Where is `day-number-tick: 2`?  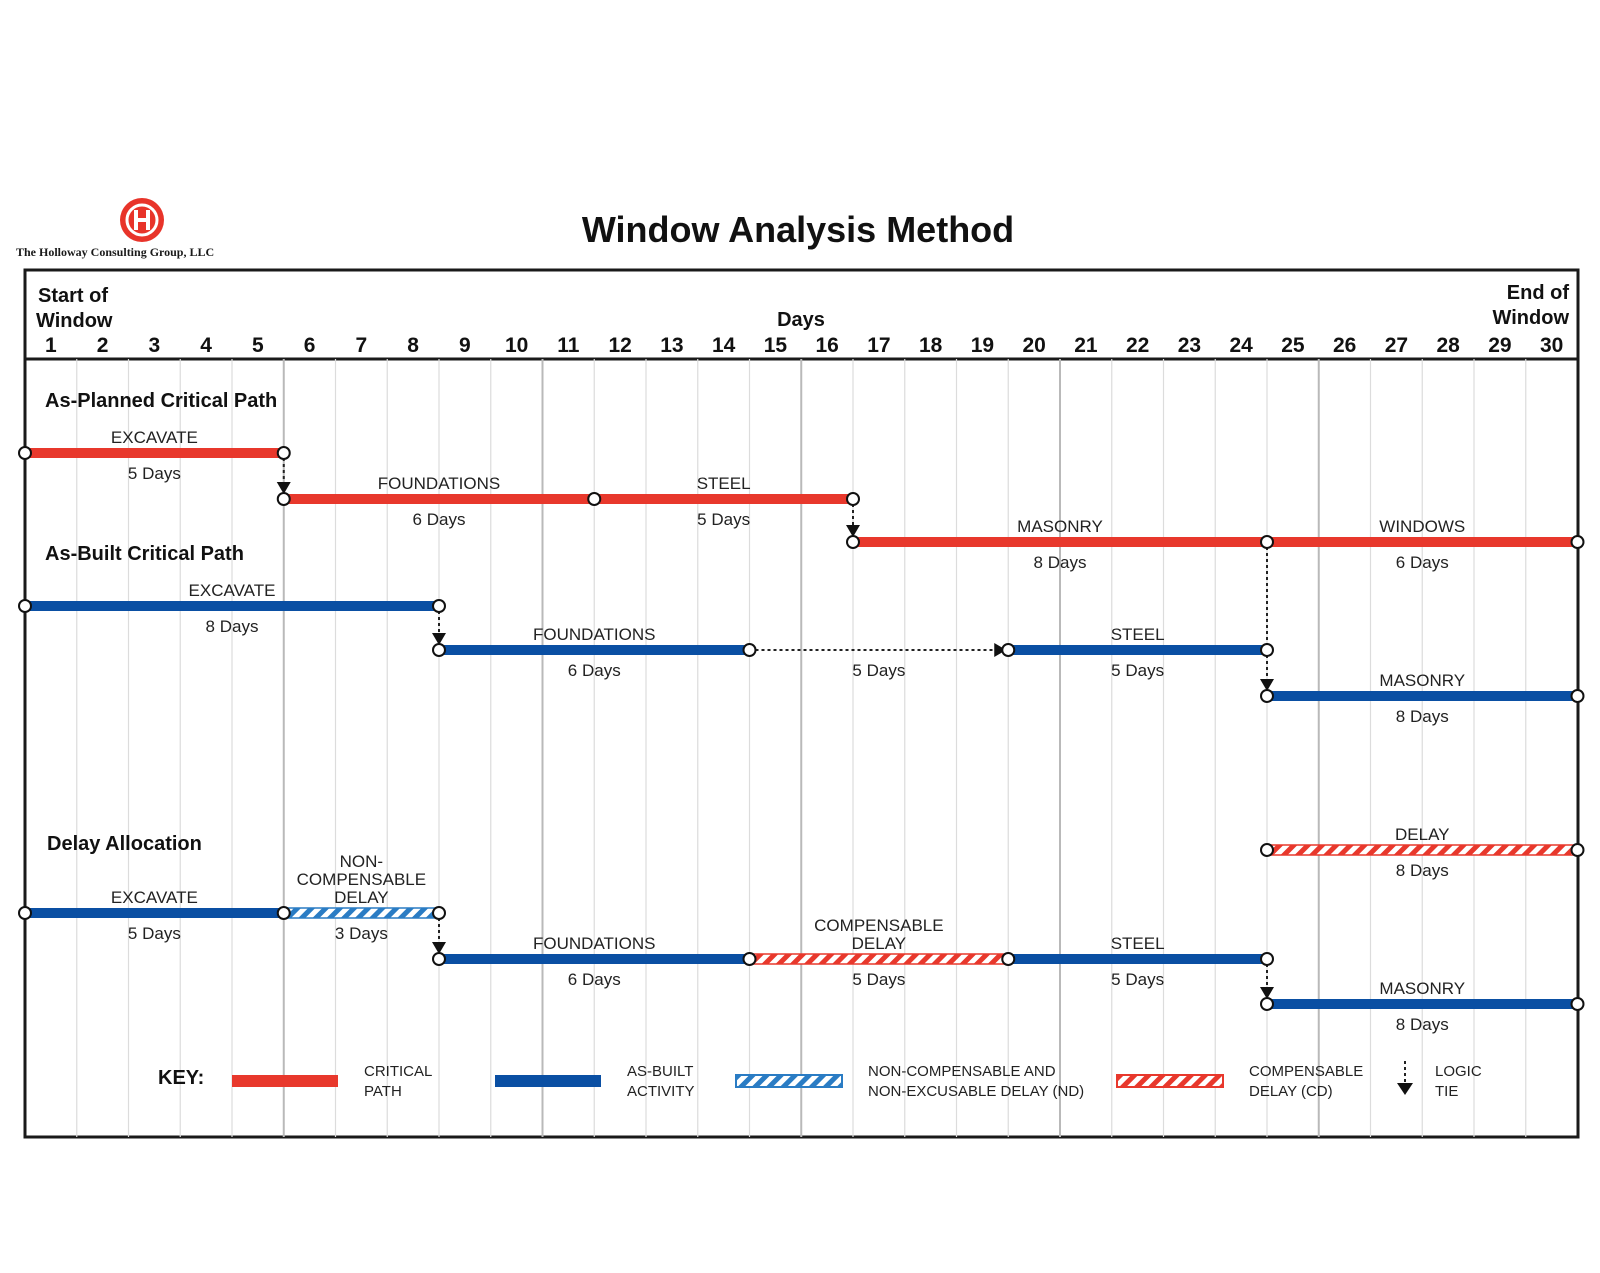 day-number-tick: 2 is located at coordinates (103, 345).